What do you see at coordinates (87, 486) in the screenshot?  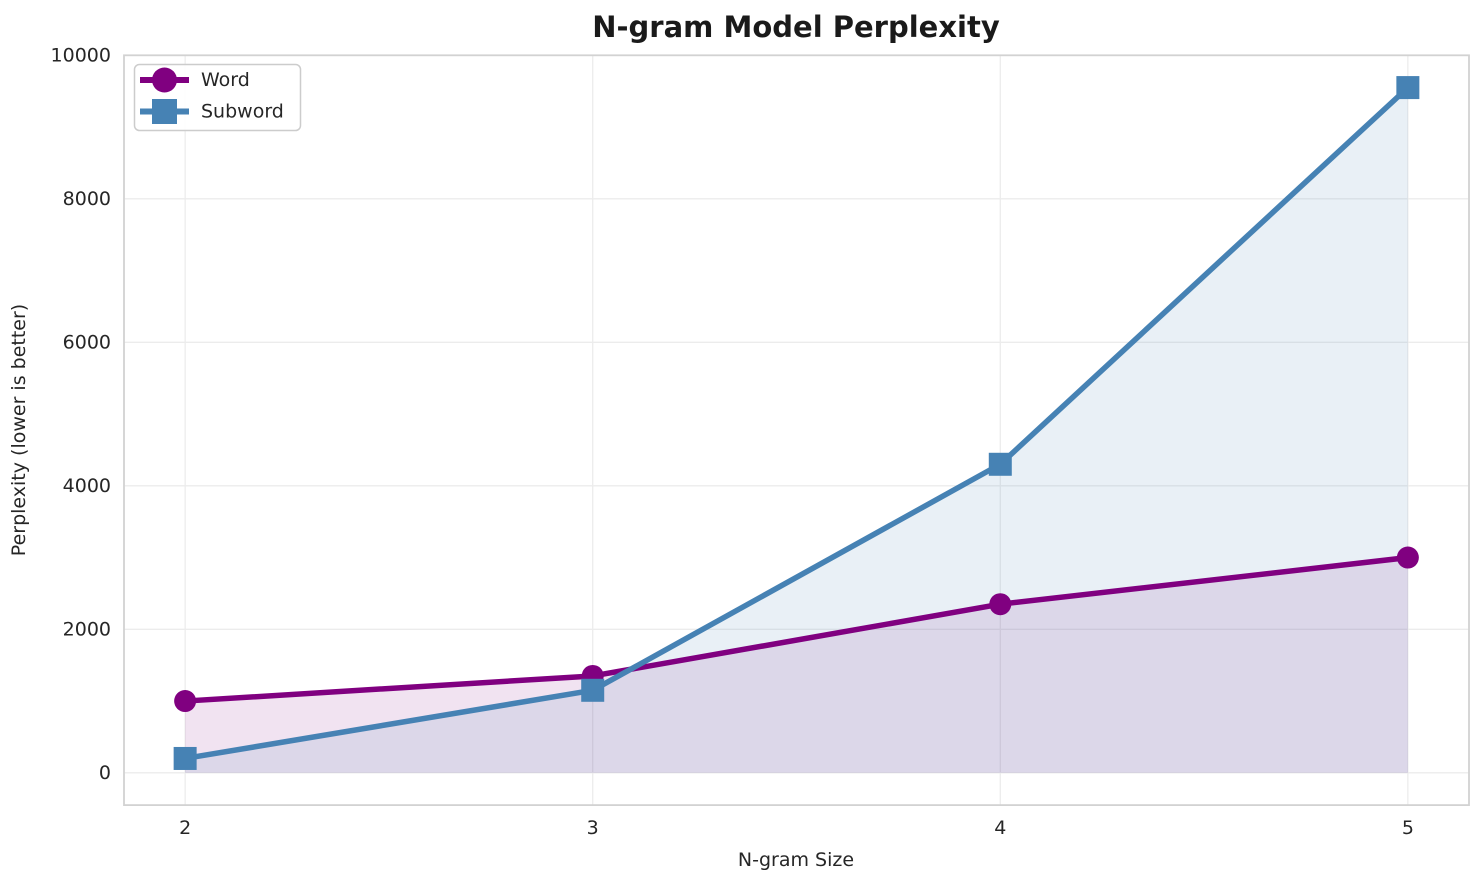 I see `y-tick-label: 4000` at bounding box center [87, 486].